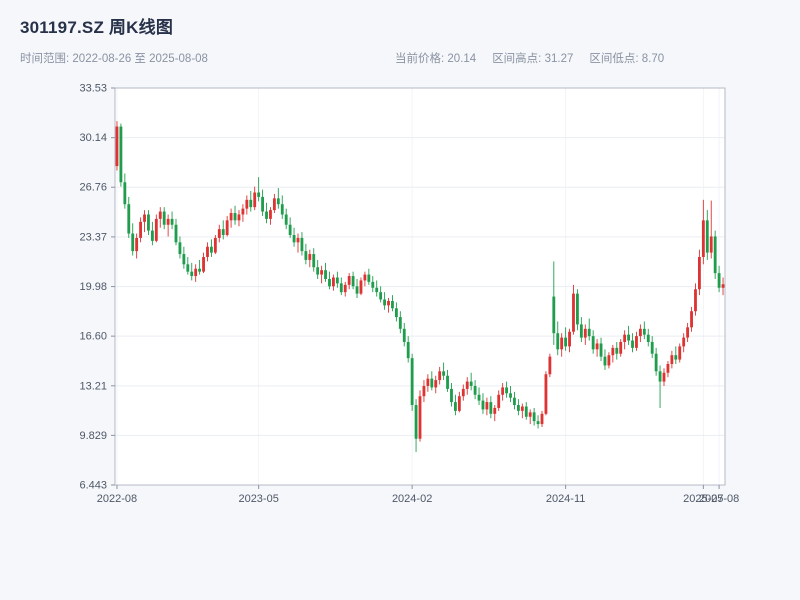 This screenshot has width=800, height=600. Describe the element at coordinates (462, 59) in the screenshot. I see `current-price-value: 20.14` at that location.